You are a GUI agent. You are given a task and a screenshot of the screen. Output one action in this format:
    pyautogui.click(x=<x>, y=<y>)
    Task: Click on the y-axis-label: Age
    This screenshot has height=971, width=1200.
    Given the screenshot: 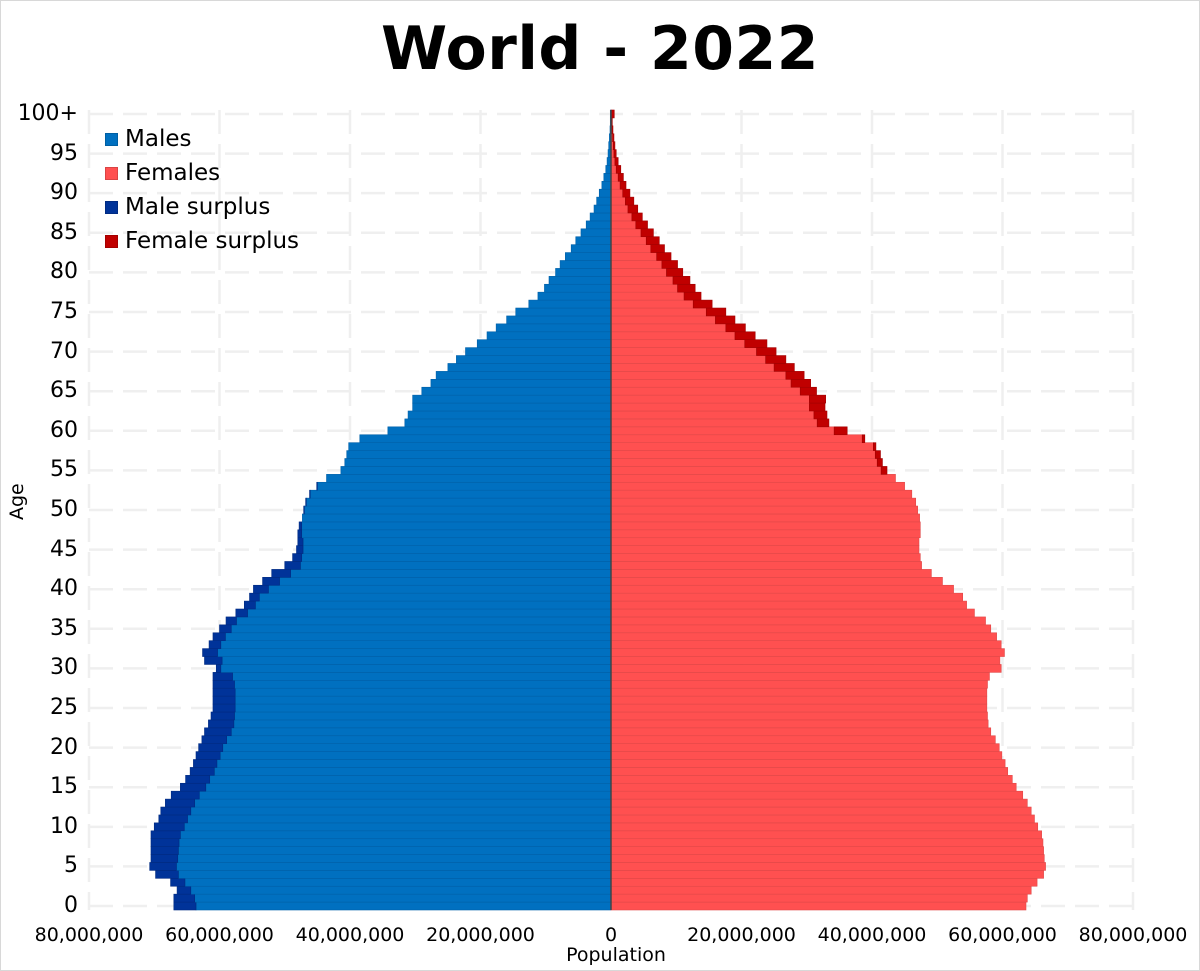 What is the action you would take?
    pyautogui.click(x=17, y=501)
    